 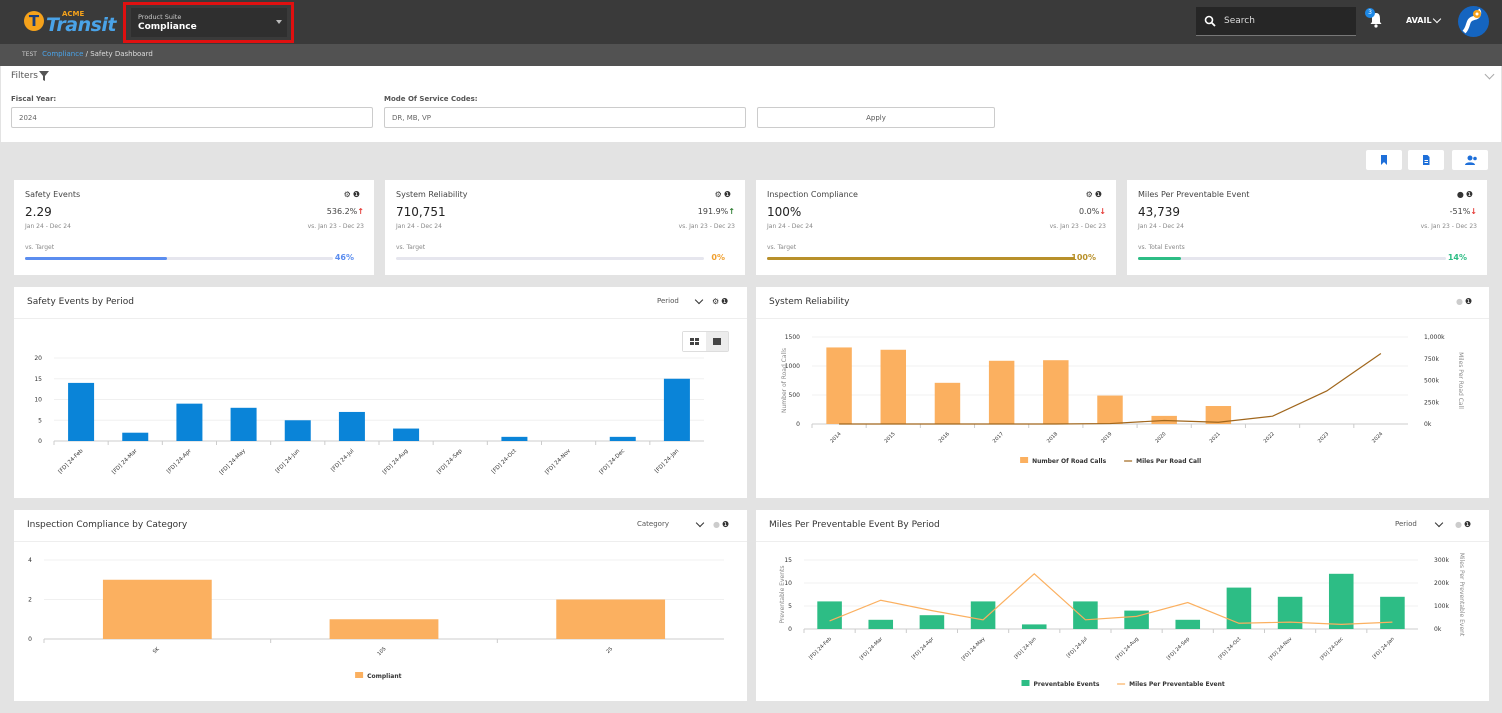 I want to click on y2-axis-title: Miles Per Road Call, so click(x=1460, y=380).